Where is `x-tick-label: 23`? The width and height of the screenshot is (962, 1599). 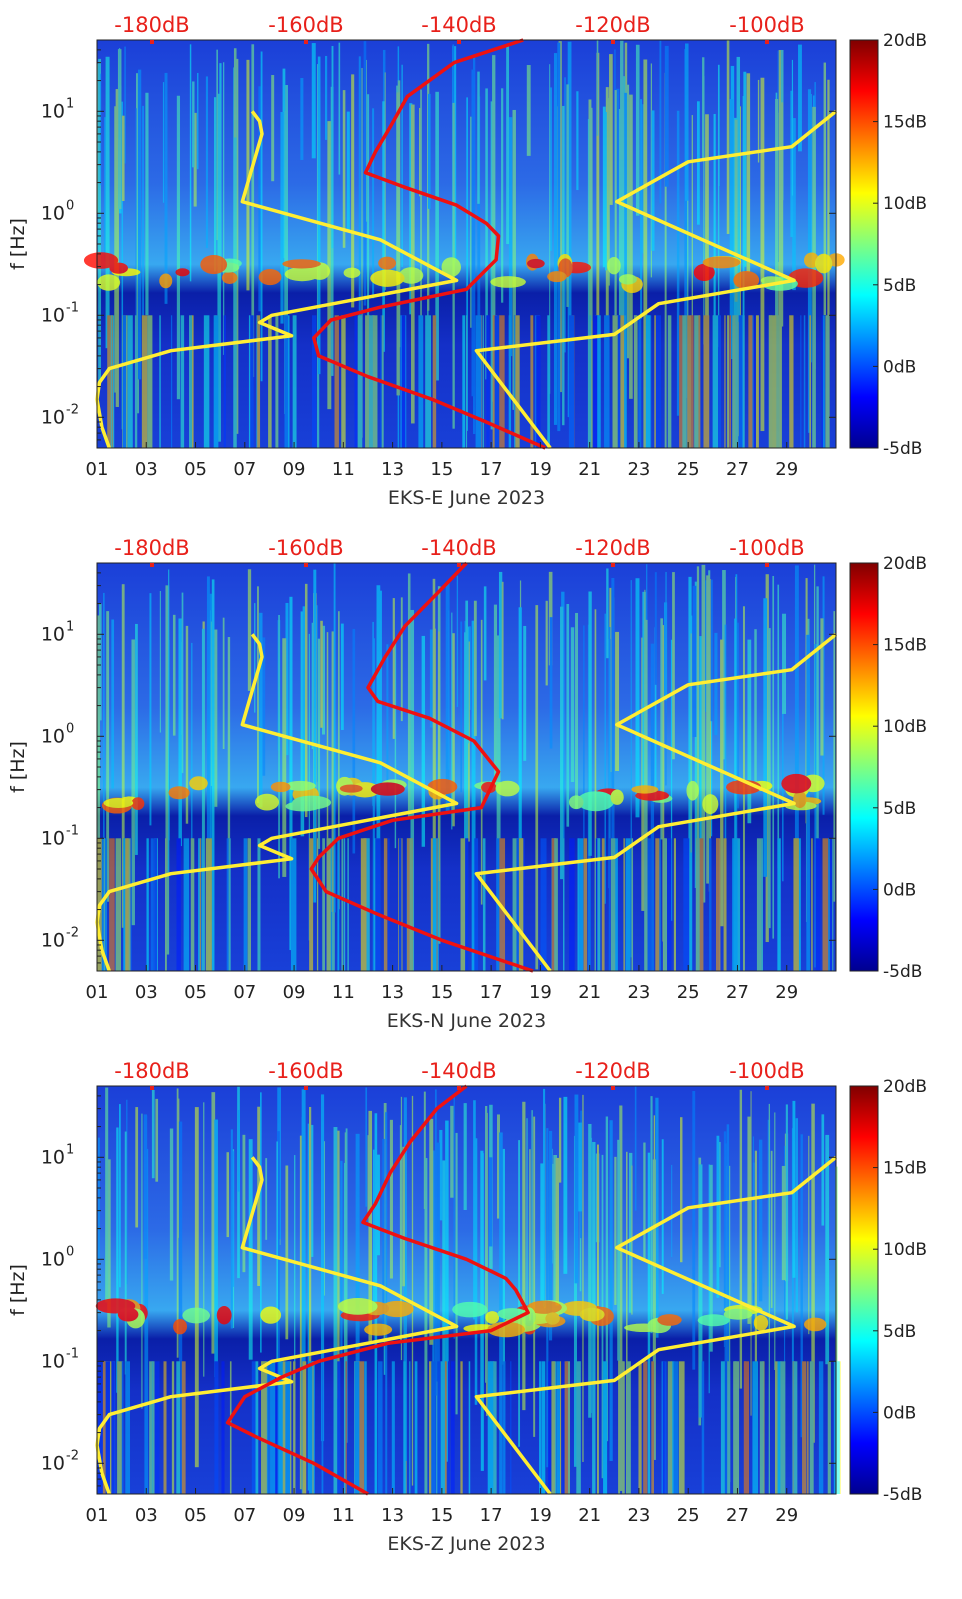
x-tick-label: 23 is located at coordinates (638, 469).